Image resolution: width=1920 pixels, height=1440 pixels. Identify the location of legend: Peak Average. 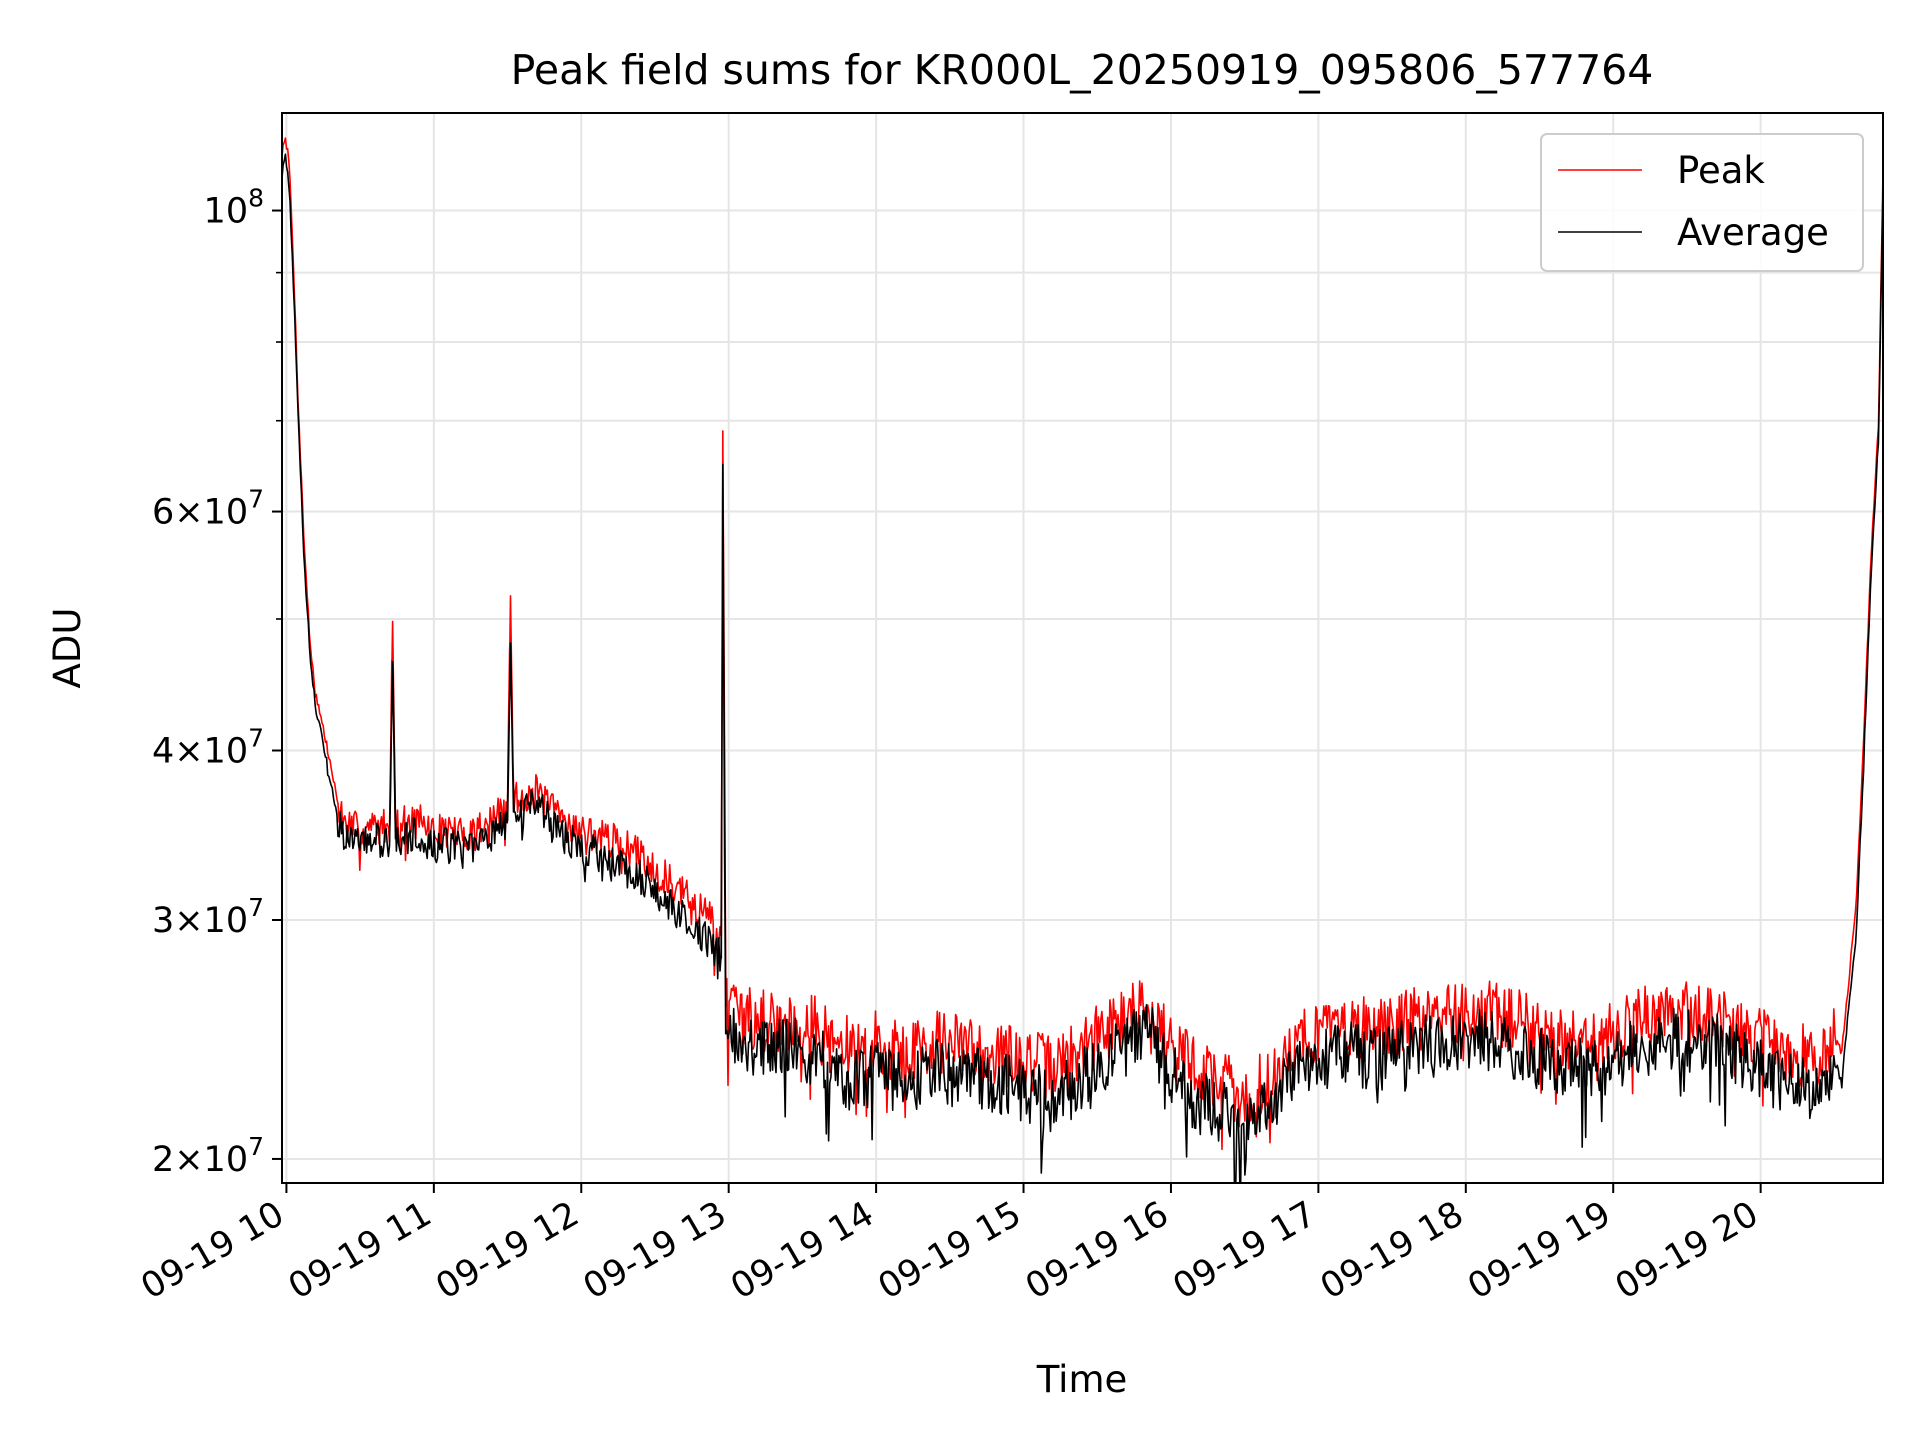
(1702, 202).